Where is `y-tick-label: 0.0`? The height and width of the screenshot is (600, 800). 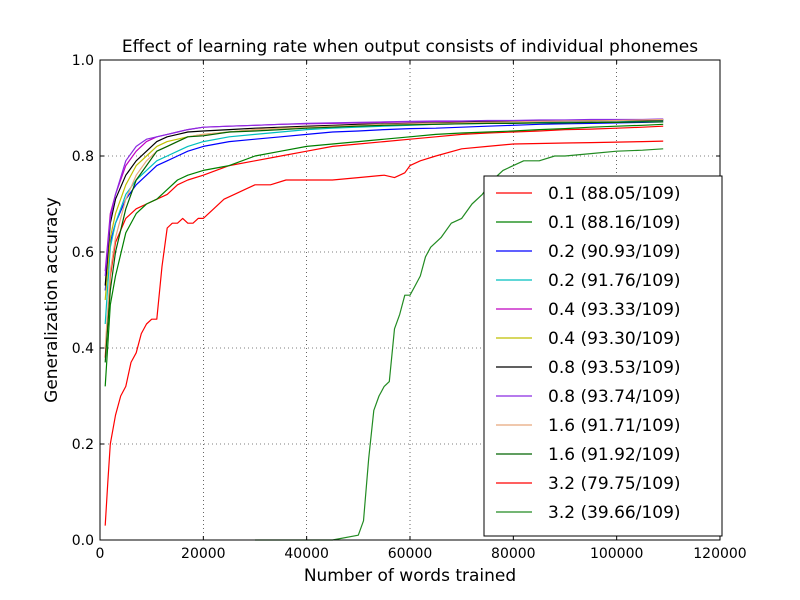
y-tick-label: 0.0 is located at coordinates (83, 541).